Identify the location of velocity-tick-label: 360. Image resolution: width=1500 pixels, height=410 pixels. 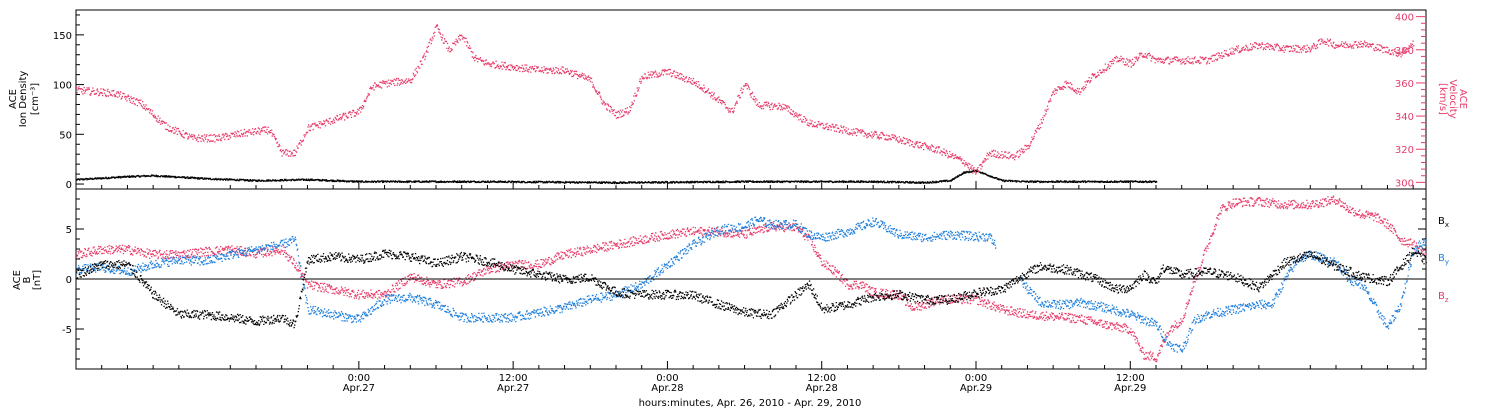
(1404, 84).